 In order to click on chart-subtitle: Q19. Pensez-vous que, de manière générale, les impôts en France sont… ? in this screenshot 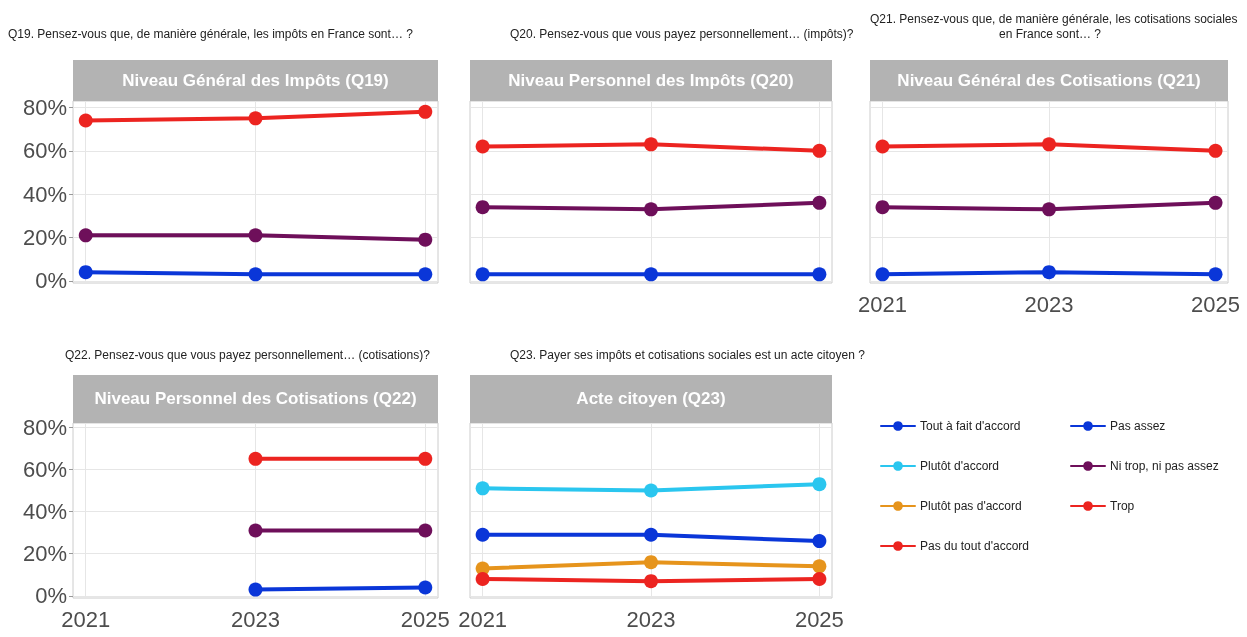, I will do `click(210, 34)`.